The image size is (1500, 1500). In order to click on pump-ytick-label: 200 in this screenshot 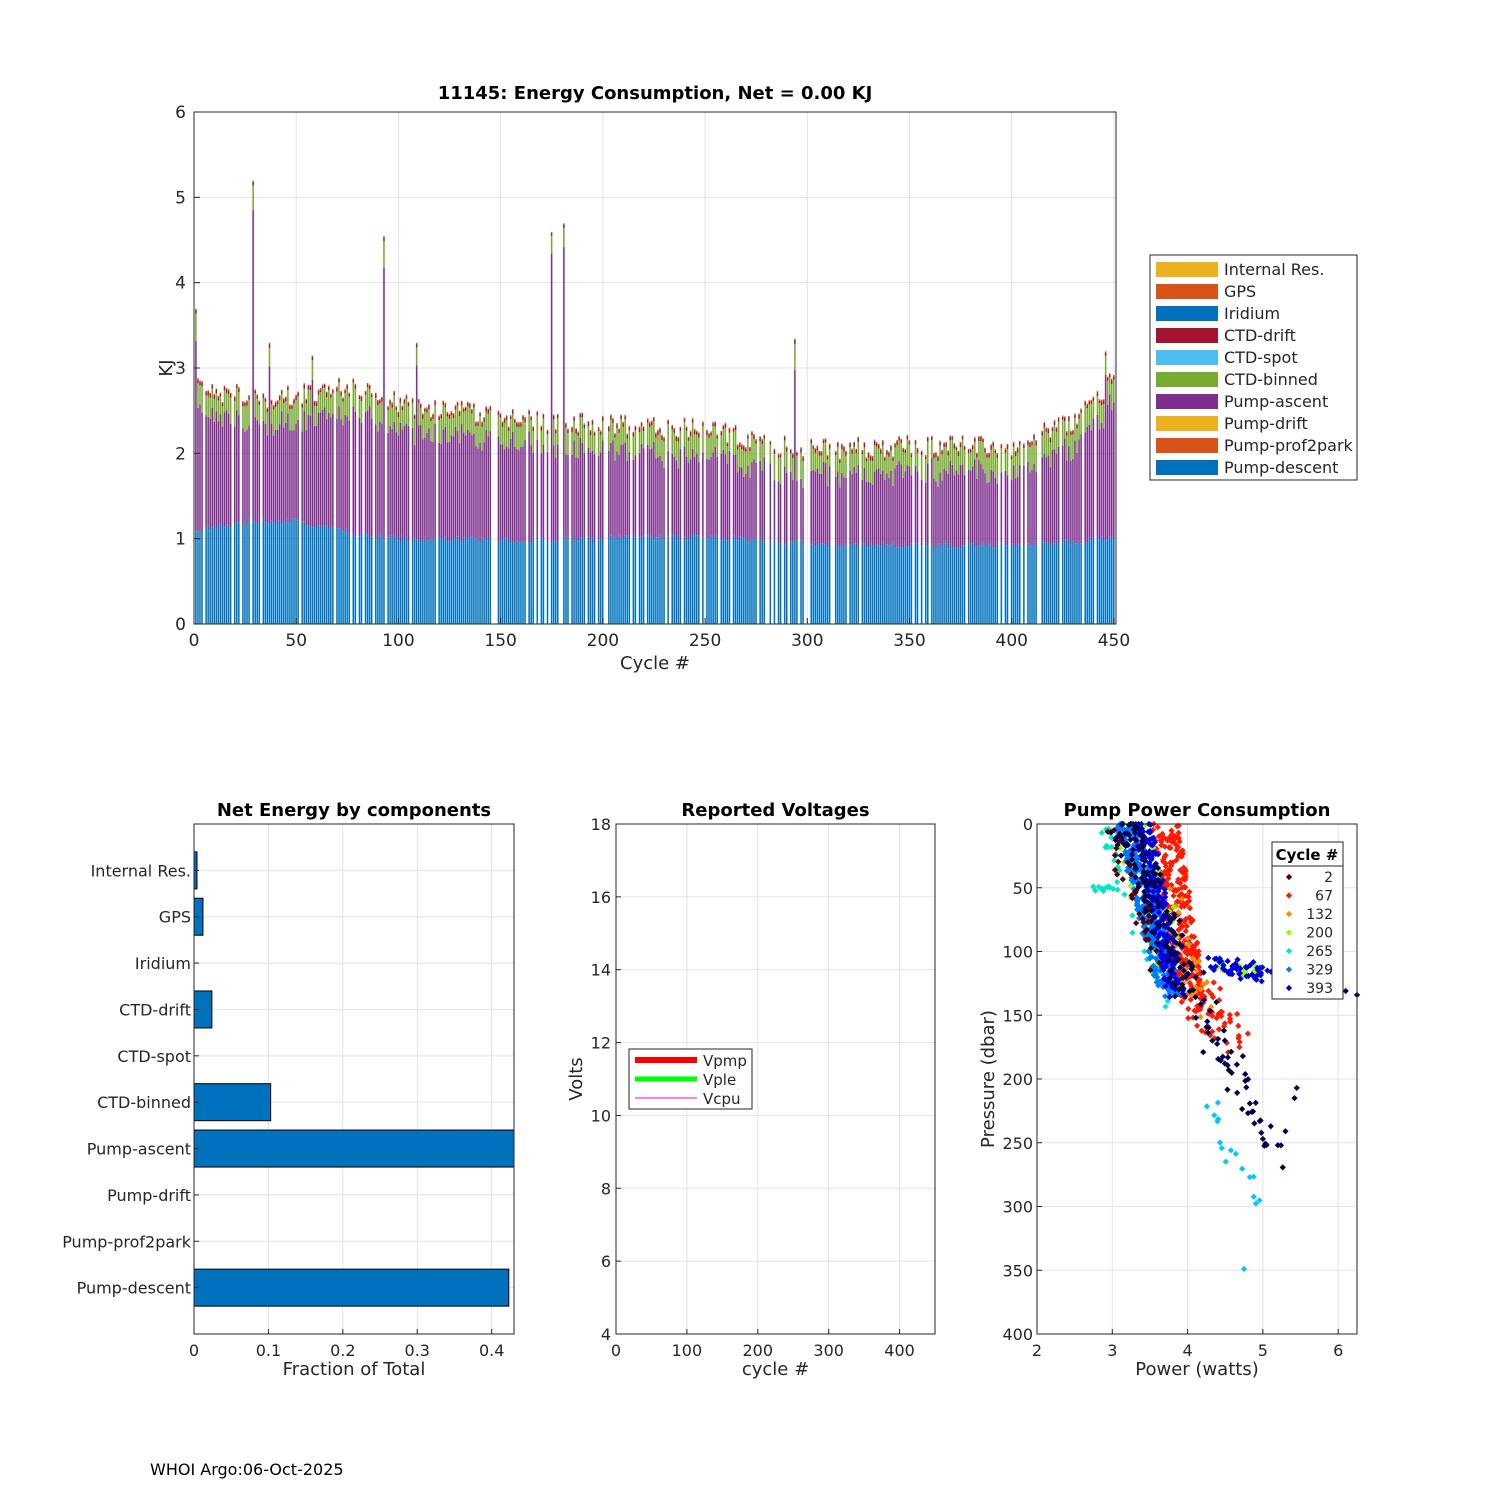, I will do `click(1017, 1079)`.